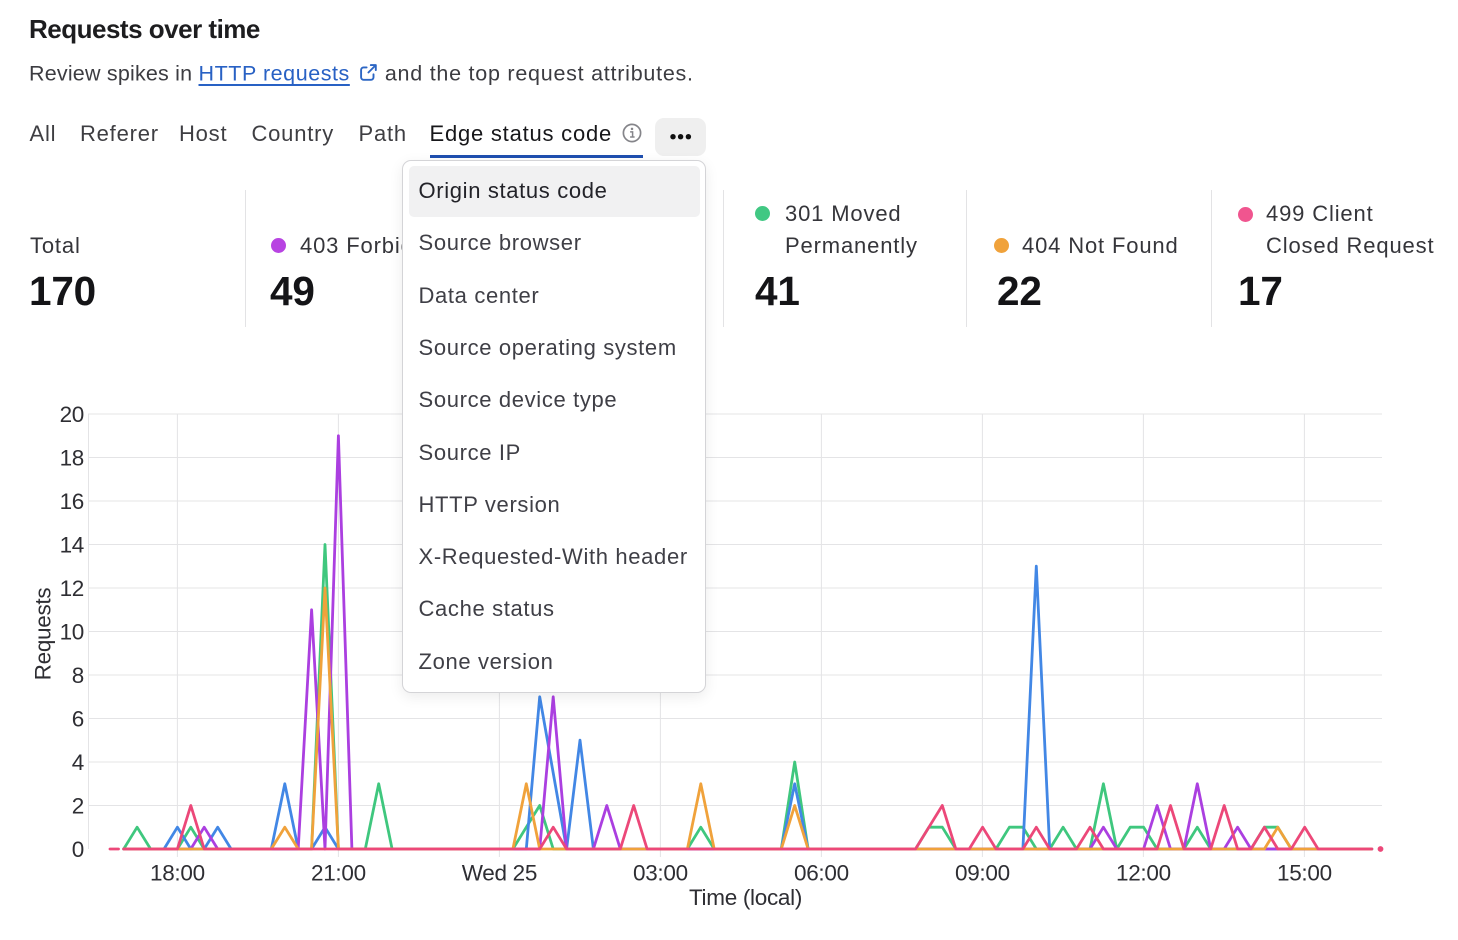 The image size is (1458, 940). Describe the element at coordinates (745, 897) in the screenshot. I see `svg-text: Time (local)` at that location.